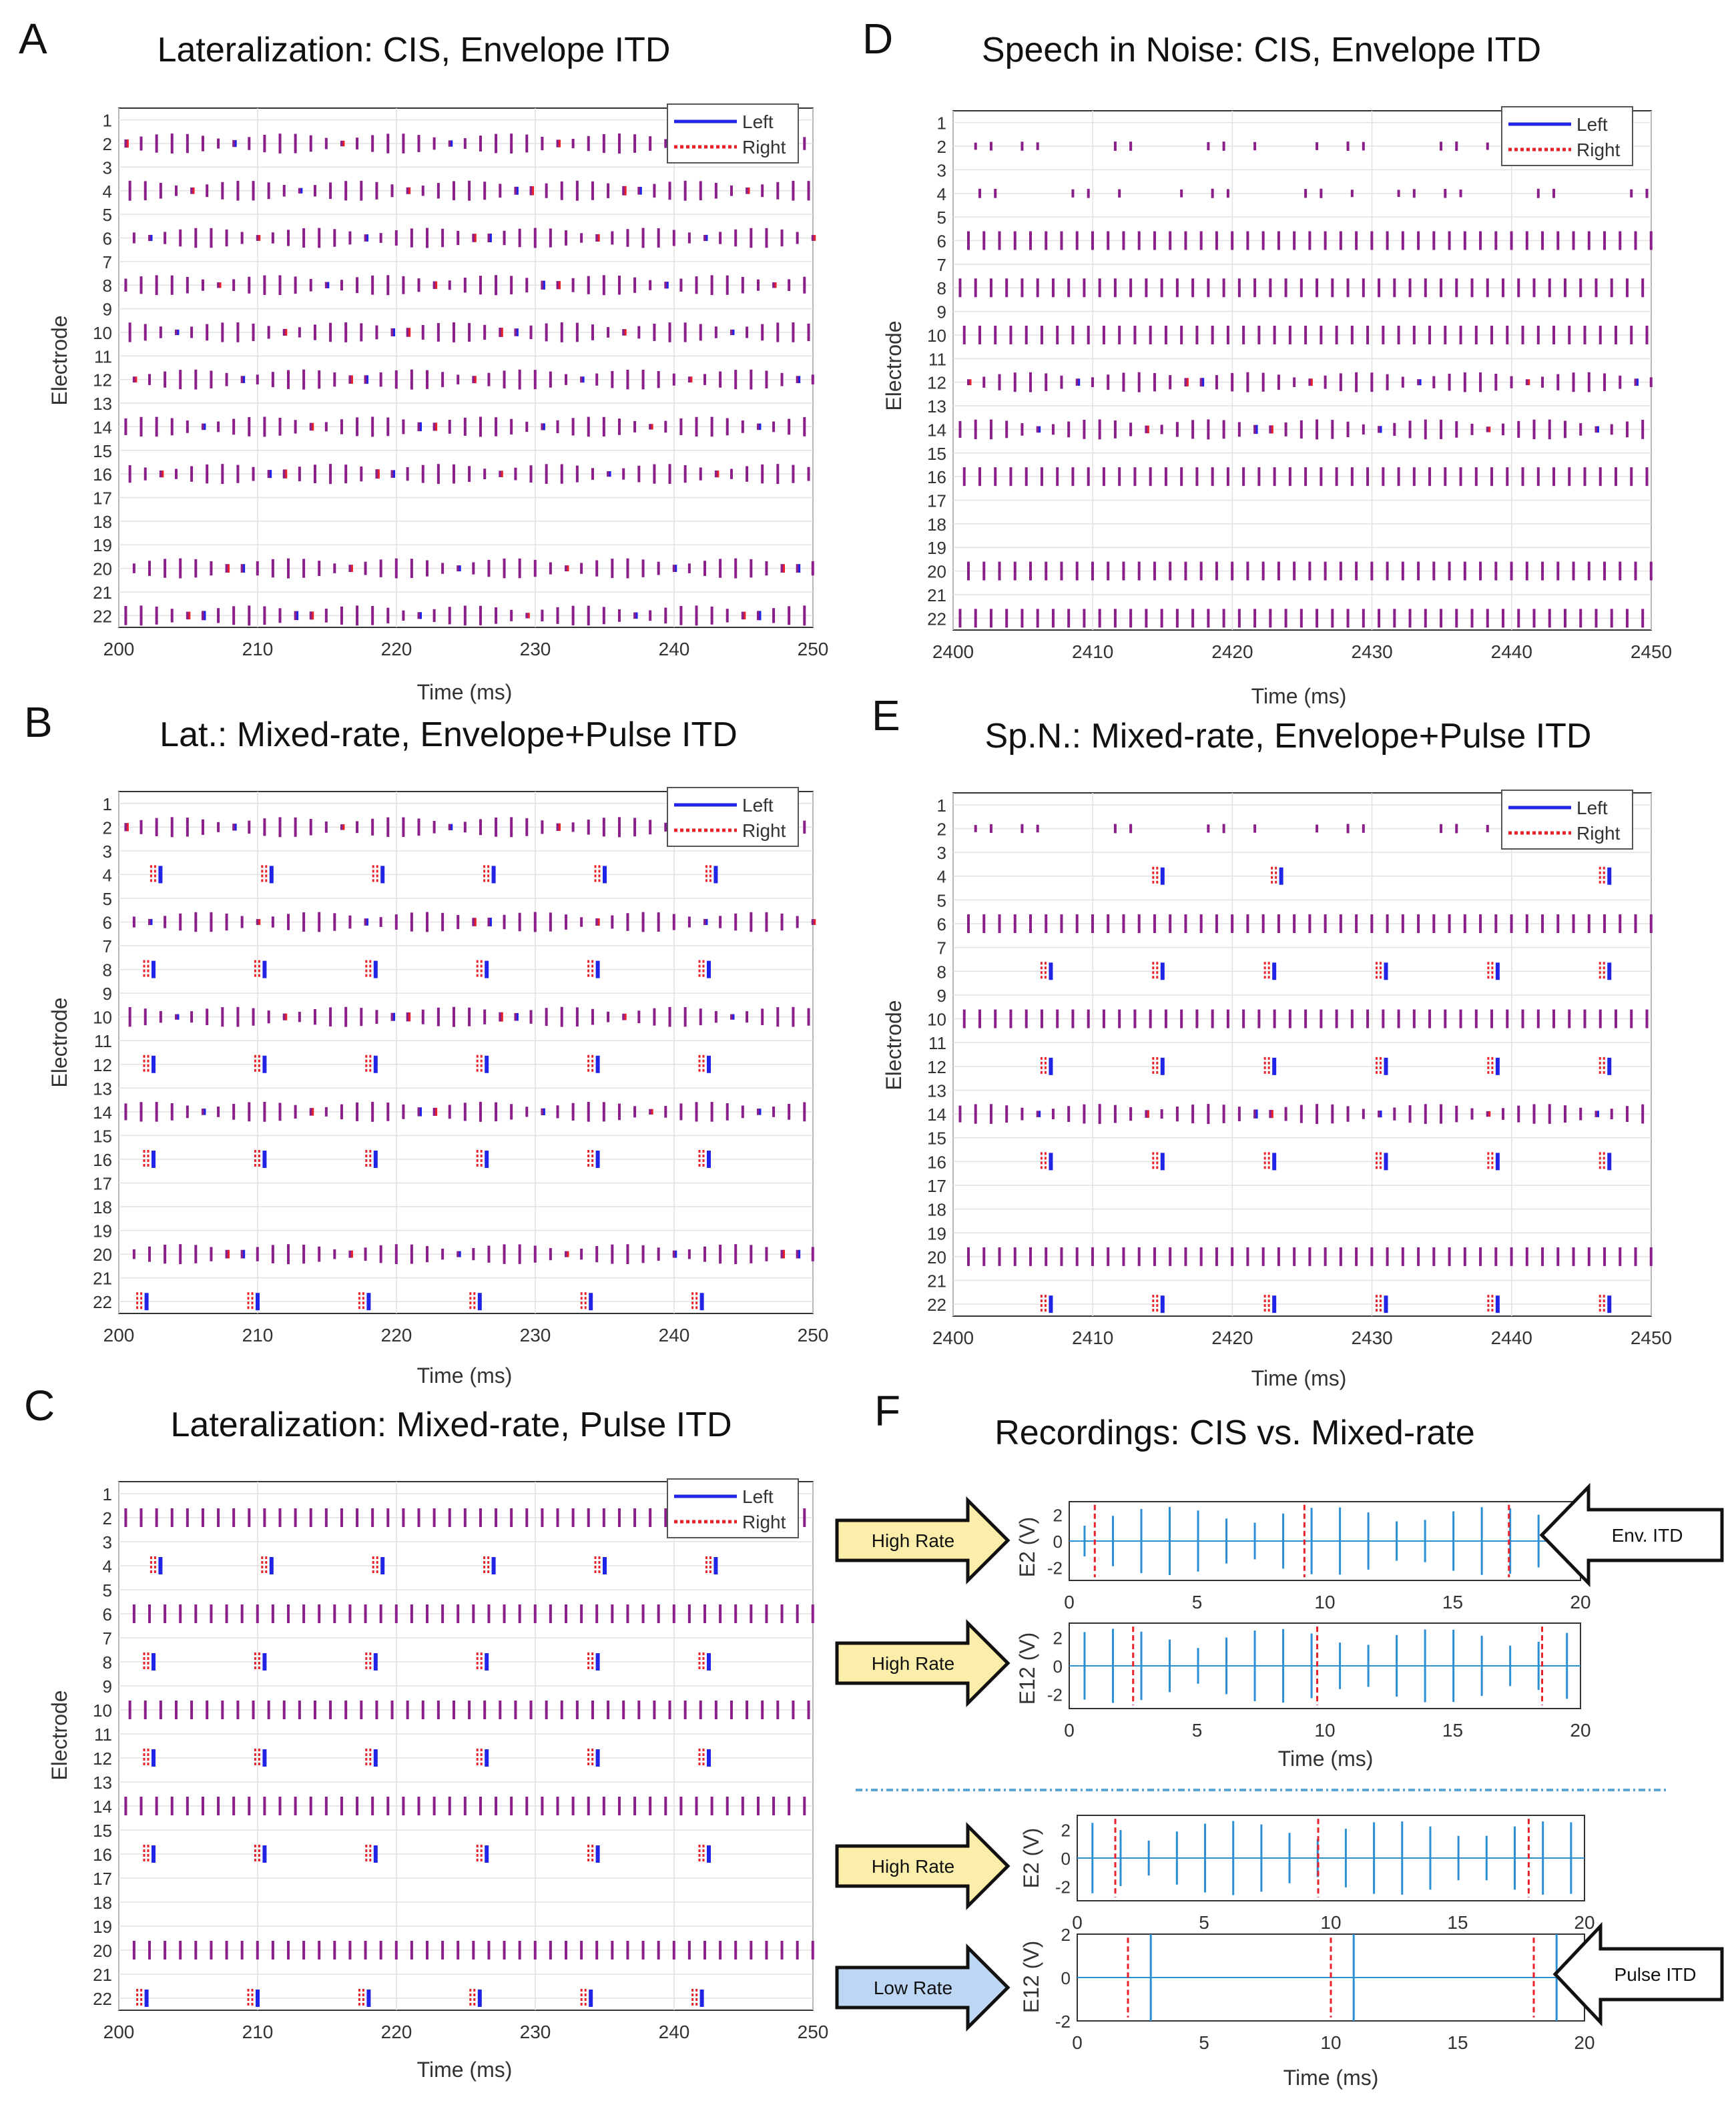  What do you see at coordinates (1197, 1731) in the screenshot?
I see `x-tick-label: 5` at bounding box center [1197, 1731].